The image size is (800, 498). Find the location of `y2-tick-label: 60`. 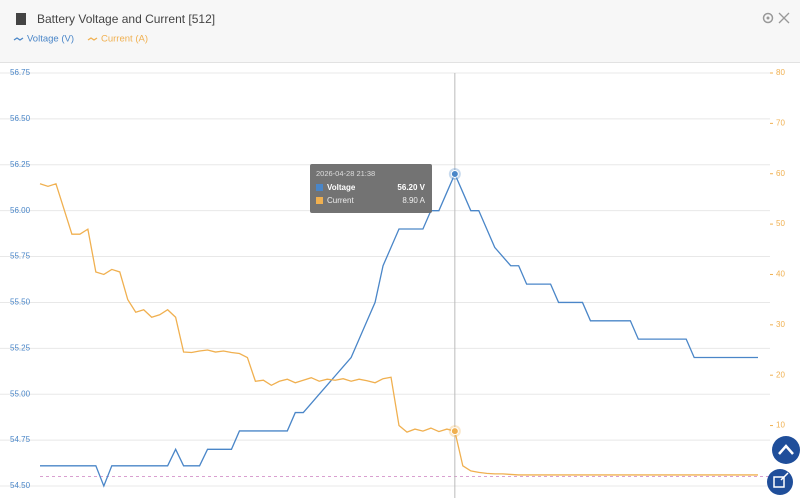

y2-tick-label: 60 is located at coordinates (780, 173).